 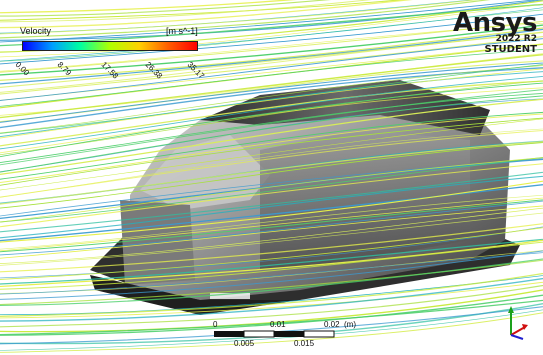 I want to click on axis-triad, so click(x=516, y=322).